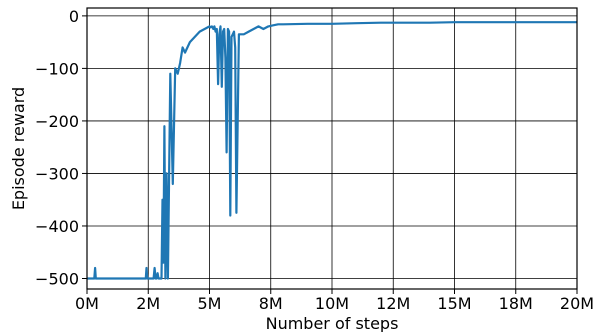 Image resolution: width=598 pixels, height=332 pixels. Describe the element at coordinates (332, 303) in the screenshot. I see `x-tick-label: 10M` at that location.